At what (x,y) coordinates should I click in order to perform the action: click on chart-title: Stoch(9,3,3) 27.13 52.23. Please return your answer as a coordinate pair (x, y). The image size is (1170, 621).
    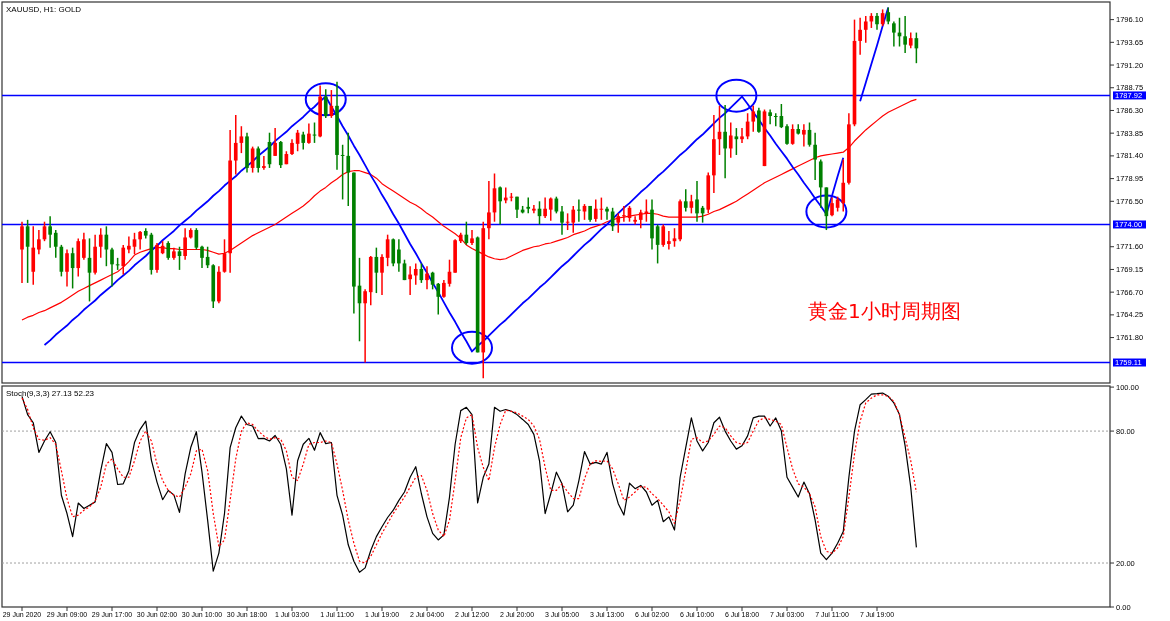
    Looking at the image, I should click on (50, 393).